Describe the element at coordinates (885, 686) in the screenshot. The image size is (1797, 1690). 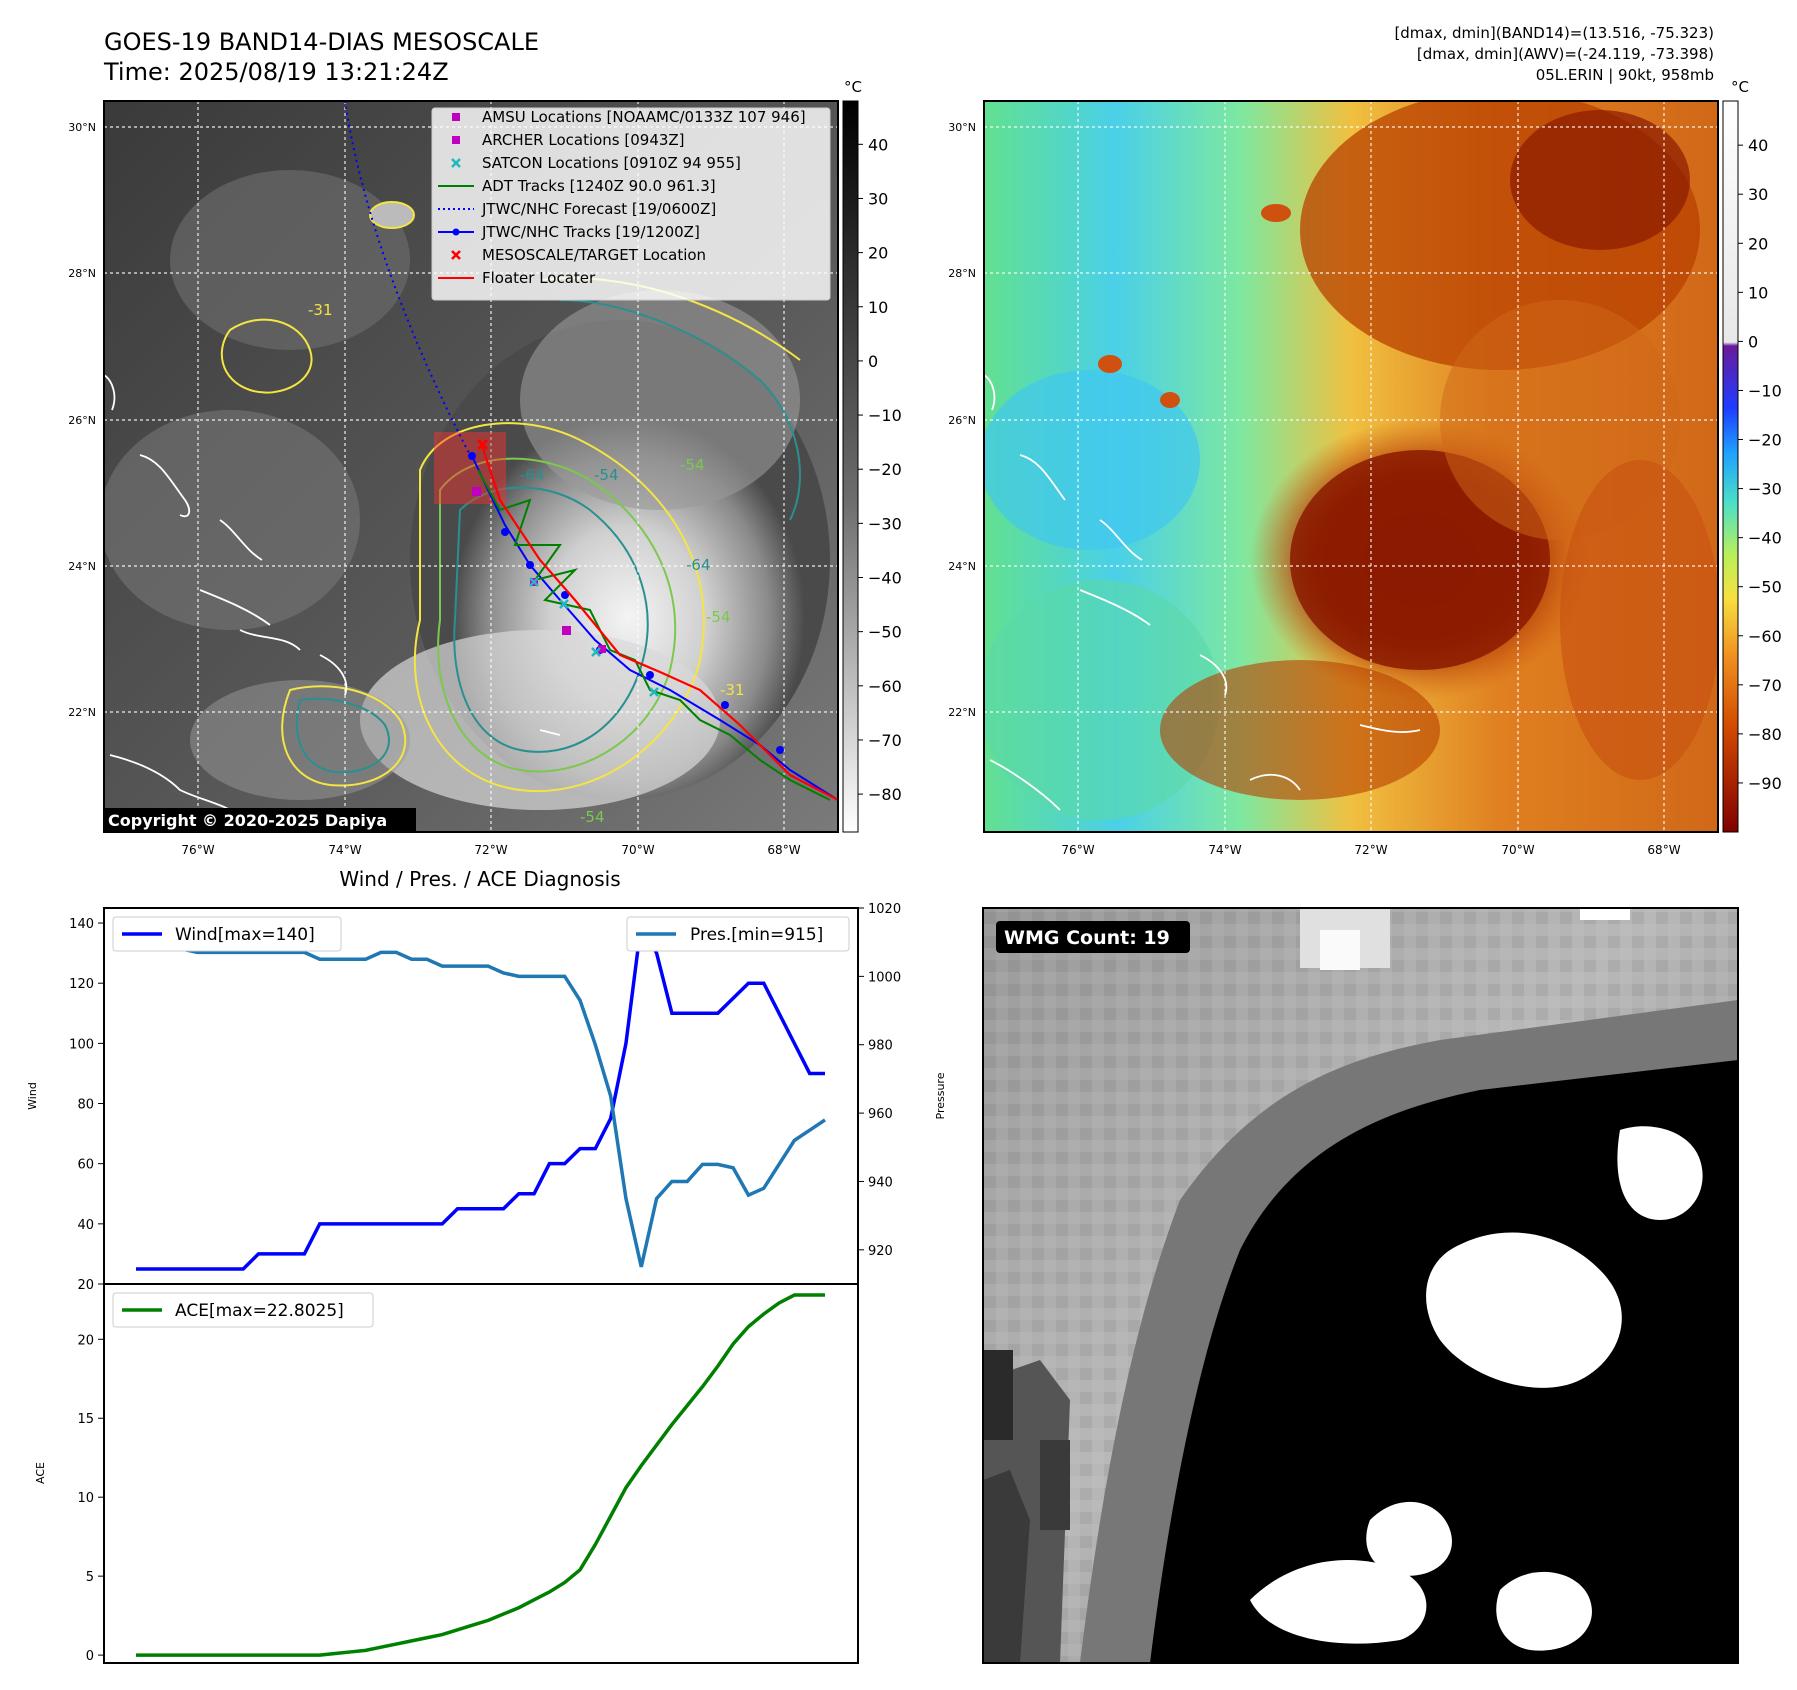
I see `colorbar-tick-label: −60` at that location.